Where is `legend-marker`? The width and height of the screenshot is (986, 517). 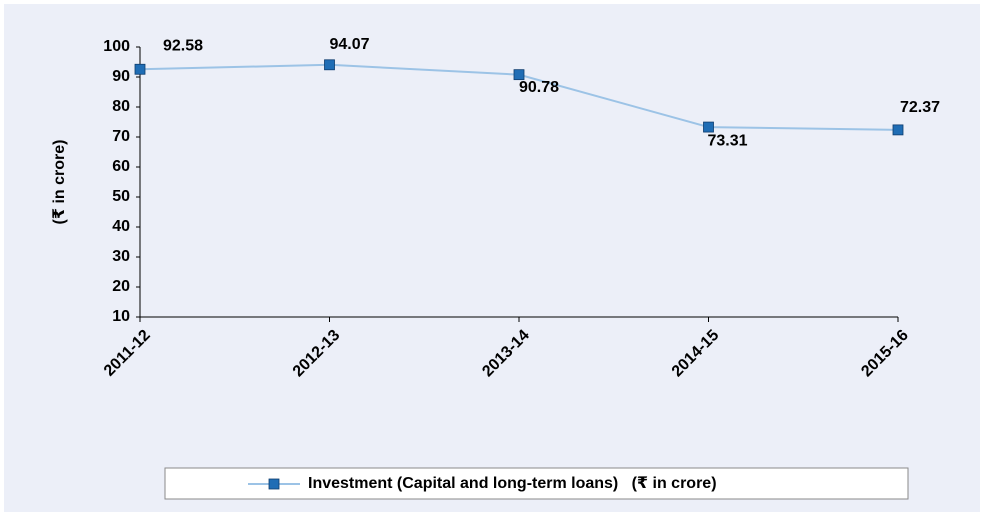
legend-marker is located at coordinates (274, 484).